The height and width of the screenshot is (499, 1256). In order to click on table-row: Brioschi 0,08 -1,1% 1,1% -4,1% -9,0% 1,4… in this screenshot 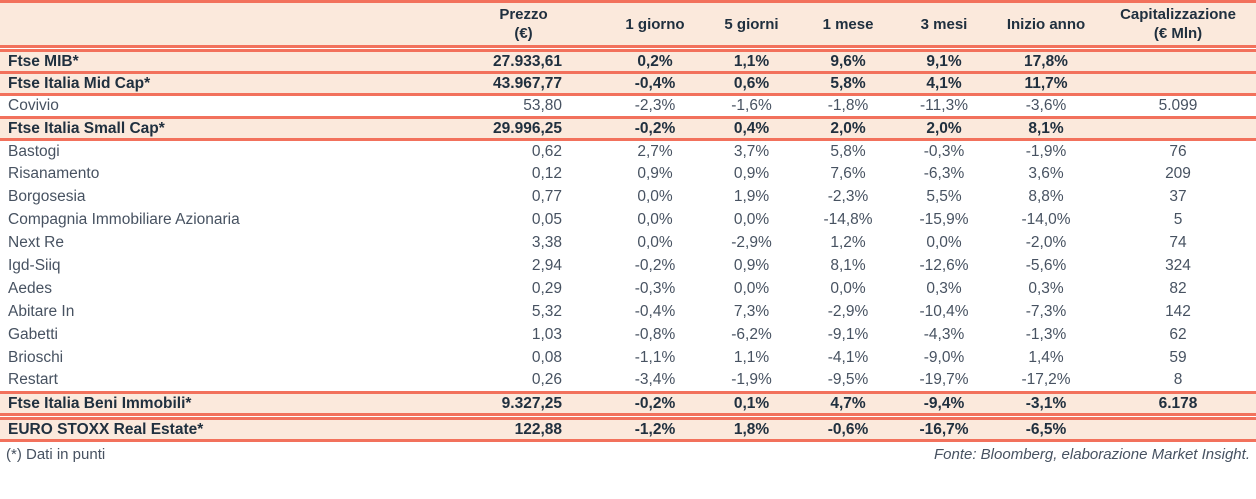, I will do `click(628, 358)`.